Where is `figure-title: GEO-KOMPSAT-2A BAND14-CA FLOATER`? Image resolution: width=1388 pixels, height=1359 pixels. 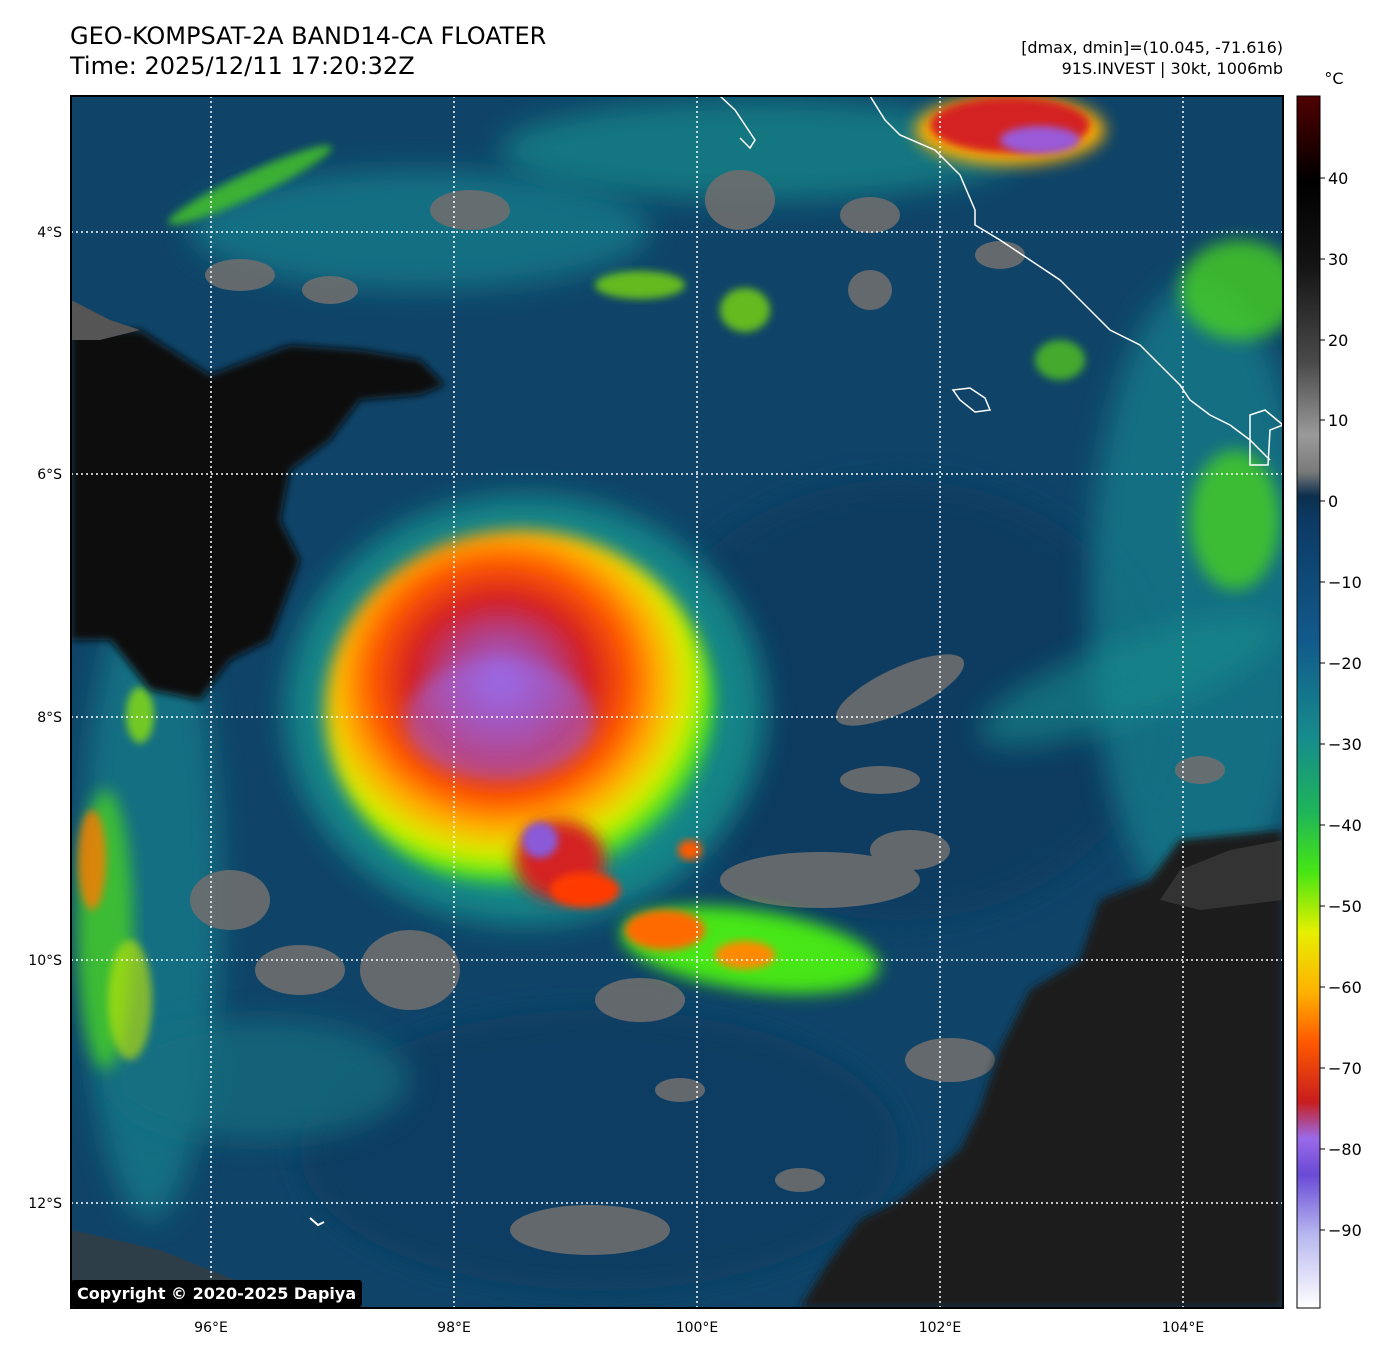 figure-title: GEO-KOMPSAT-2A BAND14-CA FLOATER is located at coordinates (308, 36).